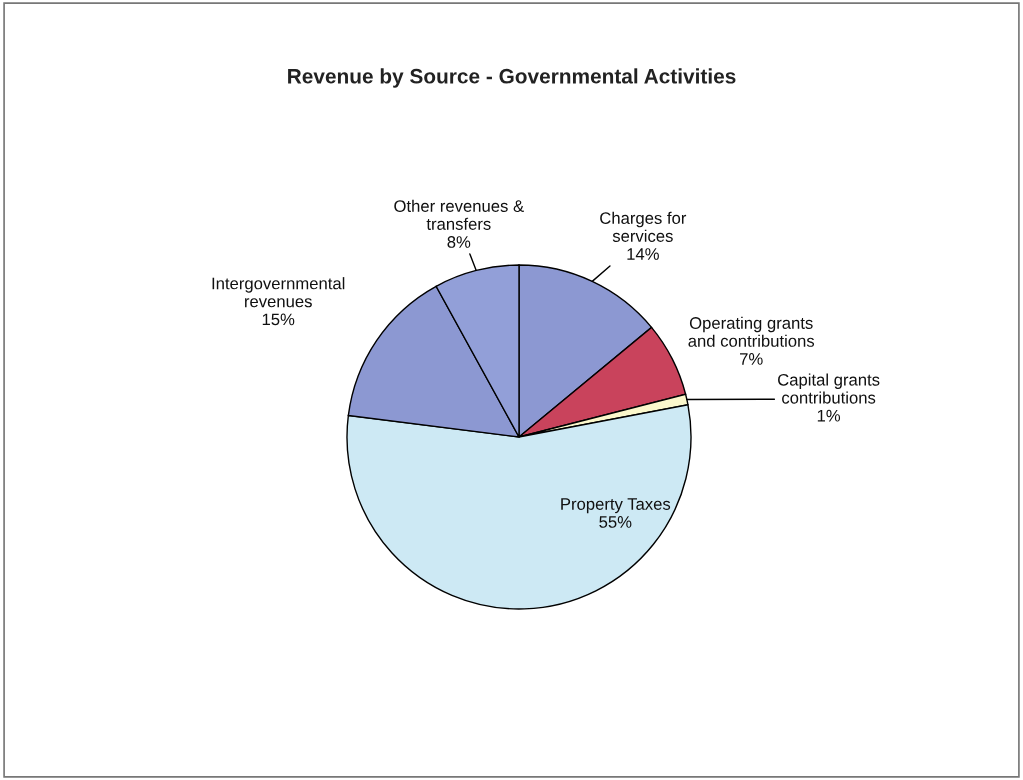 The height and width of the screenshot is (780, 1023). What do you see at coordinates (829, 415) in the screenshot?
I see `data-label: 1%` at bounding box center [829, 415].